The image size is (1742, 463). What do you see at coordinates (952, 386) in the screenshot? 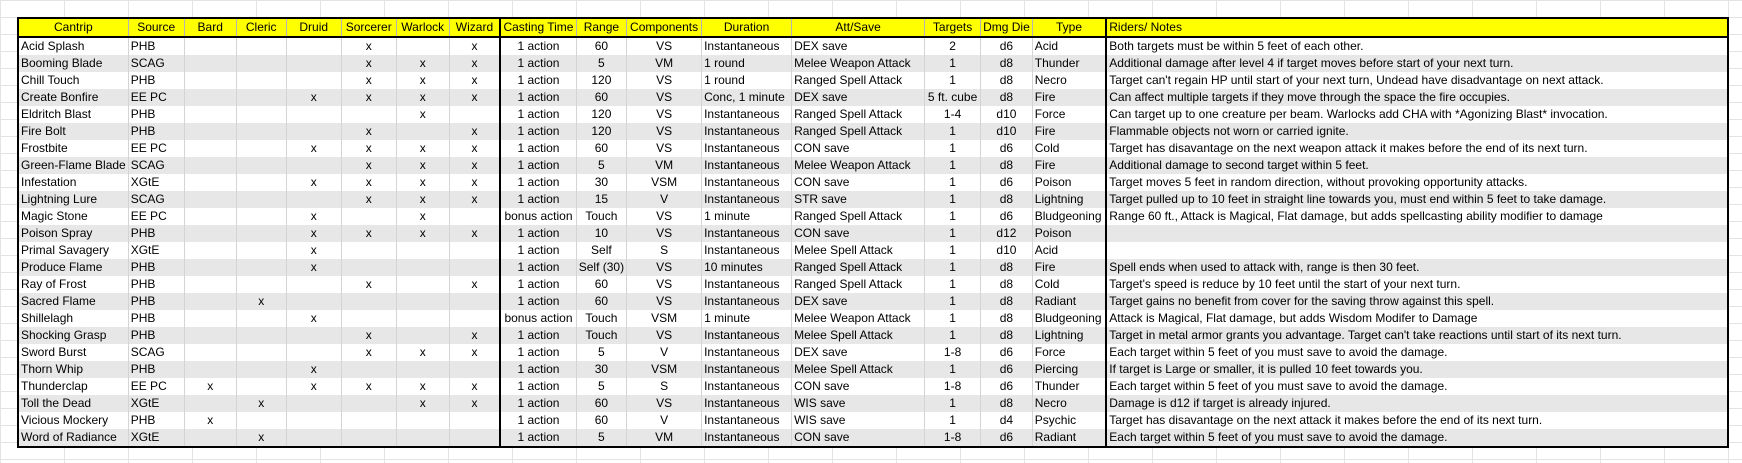
I see `table-cell: 1-8` at bounding box center [952, 386].